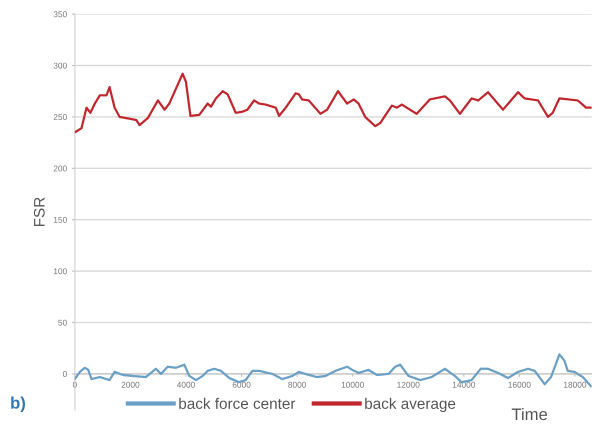 This screenshot has height=427, width=594. Describe the element at coordinates (530, 414) in the screenshot. I see `x-axis-title: Time` at that location.